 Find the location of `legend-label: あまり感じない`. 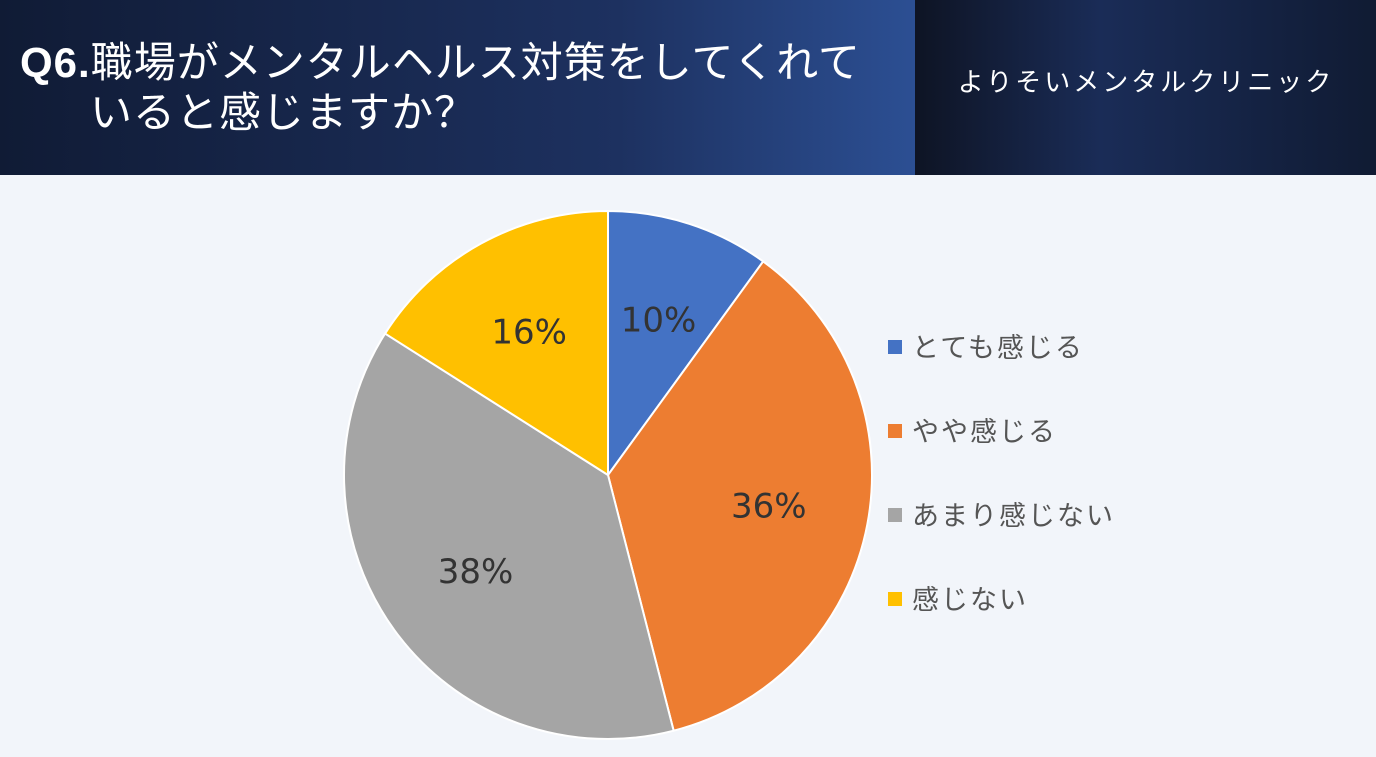

legend-label: あまり感じない is located at coordinates (1013, 516).